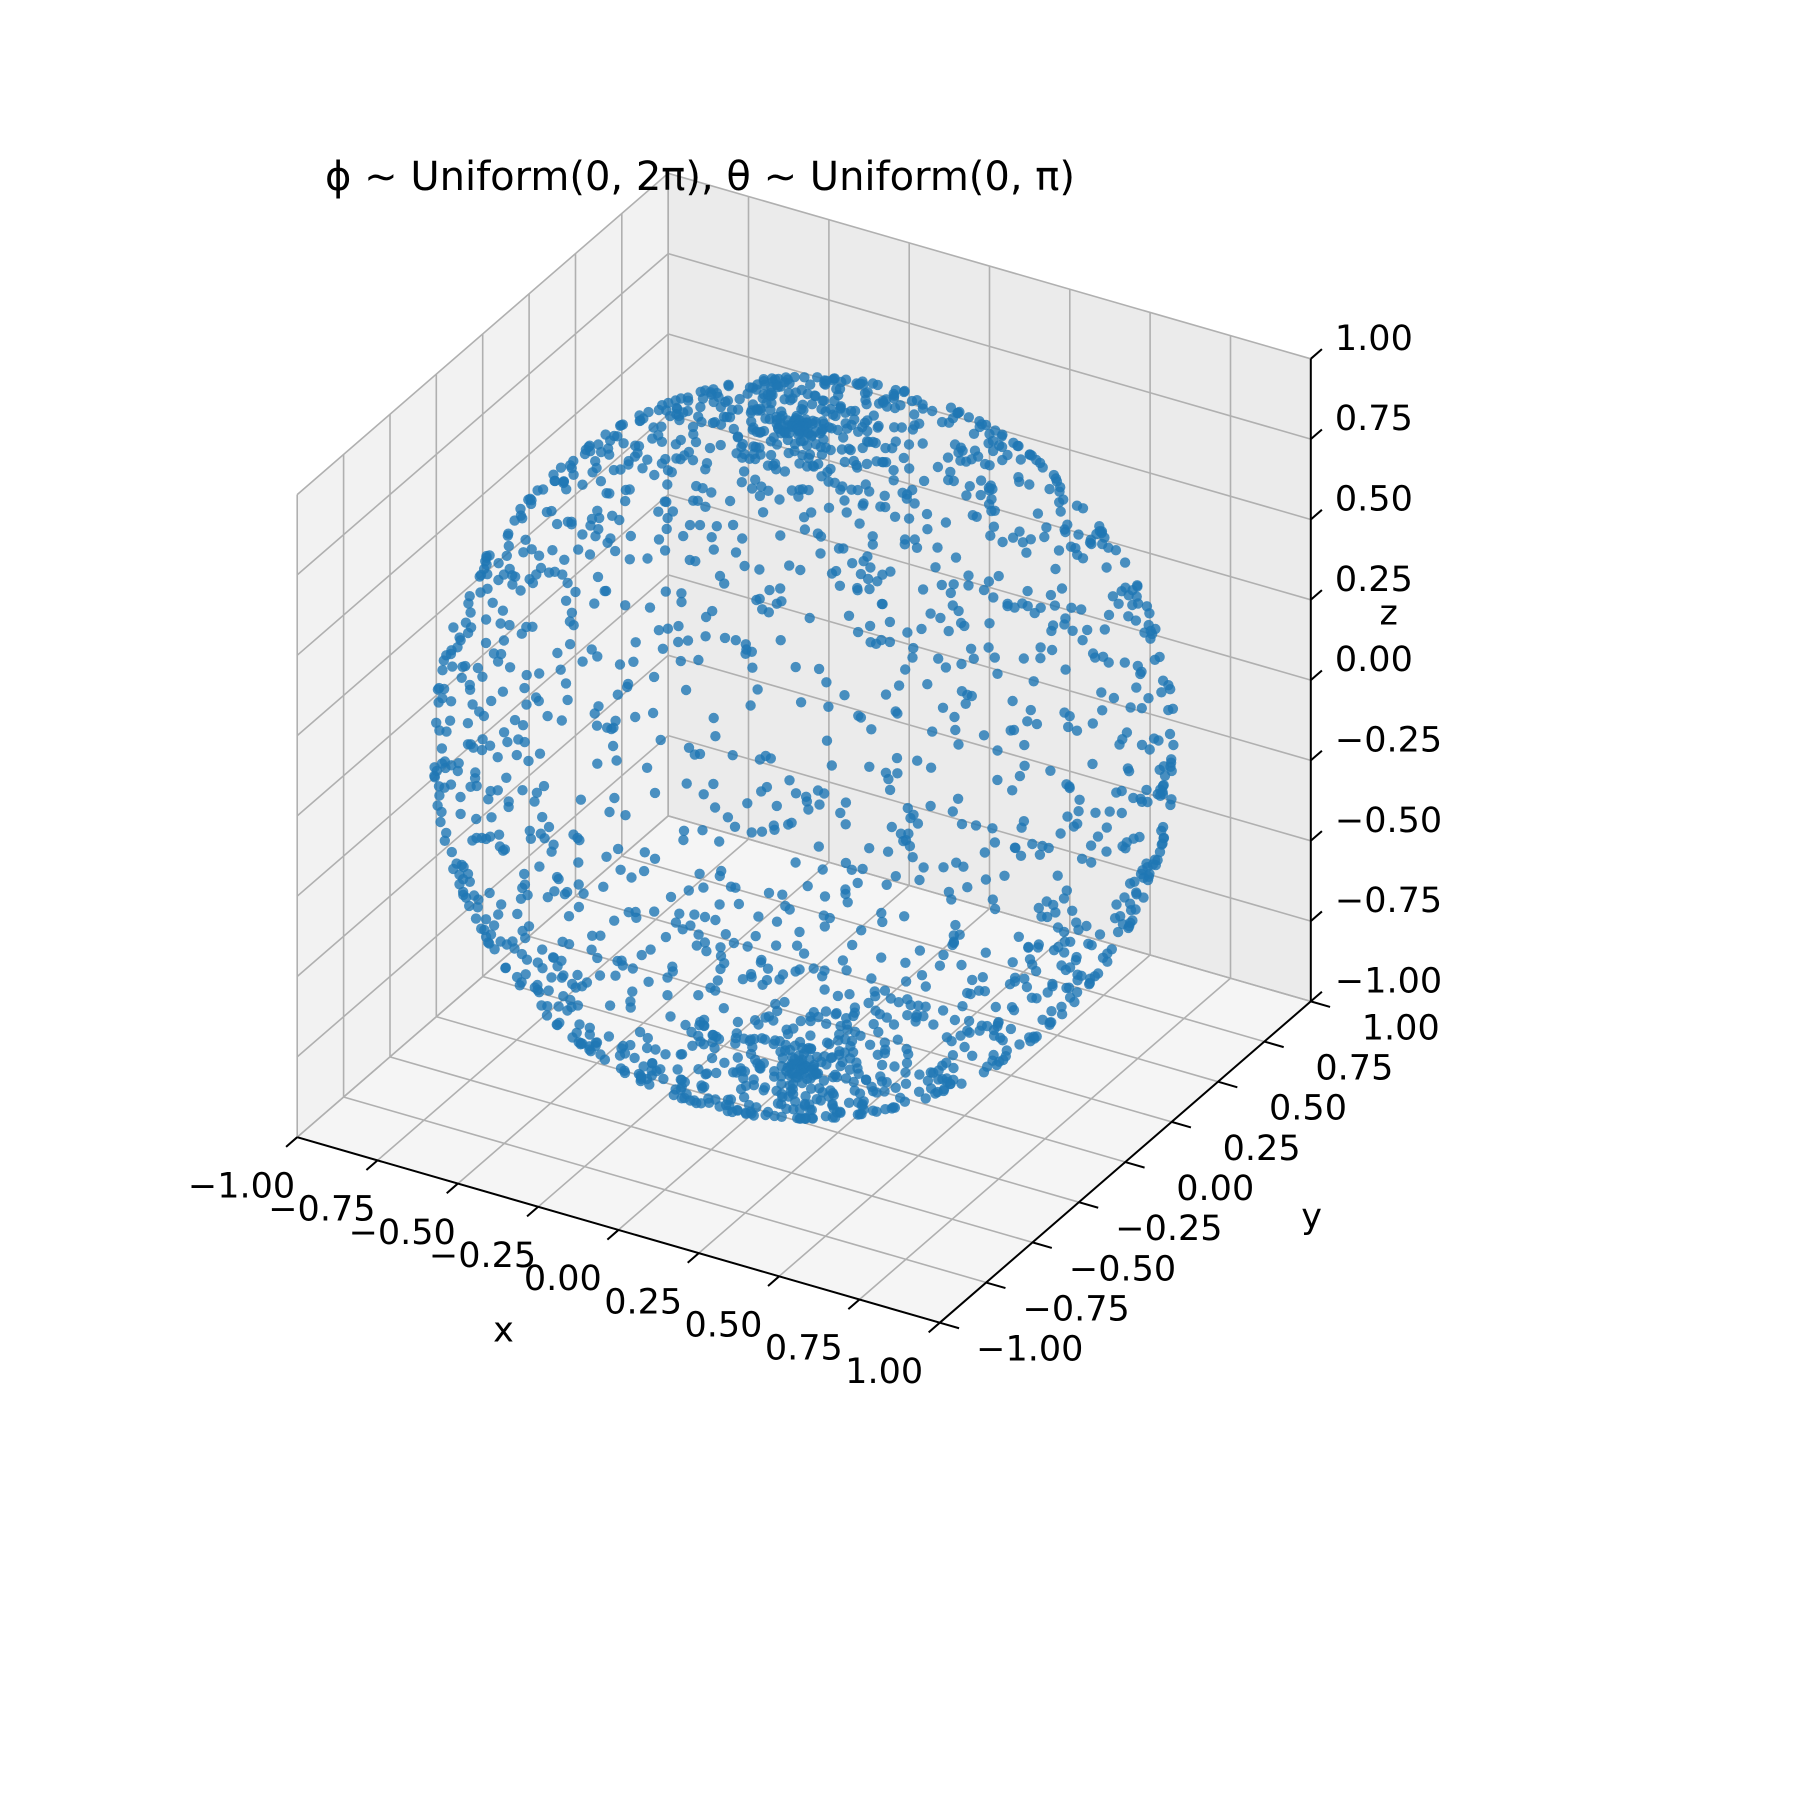 This screenshot has width=1800, height=1800. I want to click on z-tick-label: −0.50, so click(1388, 821).